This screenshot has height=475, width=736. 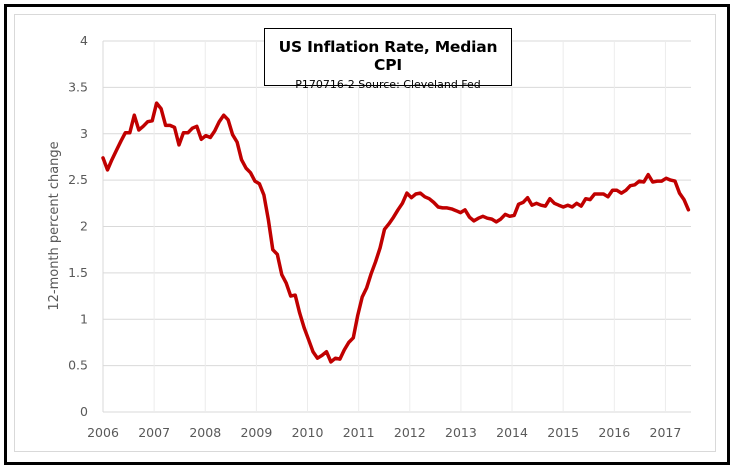 I want to click on chart-title: US Inflation Rate, Median CPI, so click(x=388, y=56).